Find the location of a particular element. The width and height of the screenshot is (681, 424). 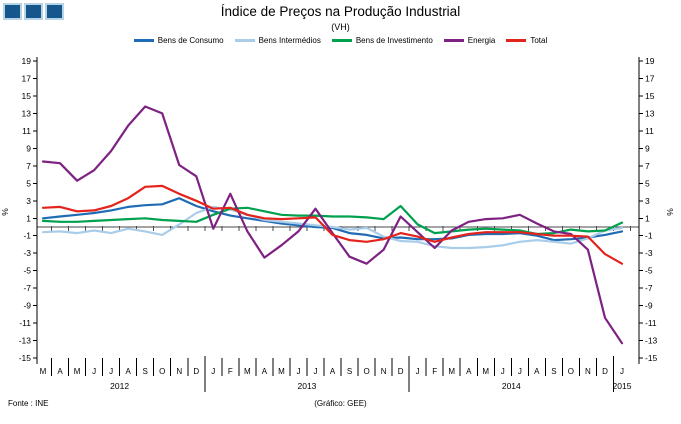

y-tick-label-left: -13 is located at coordinates (25, 341).